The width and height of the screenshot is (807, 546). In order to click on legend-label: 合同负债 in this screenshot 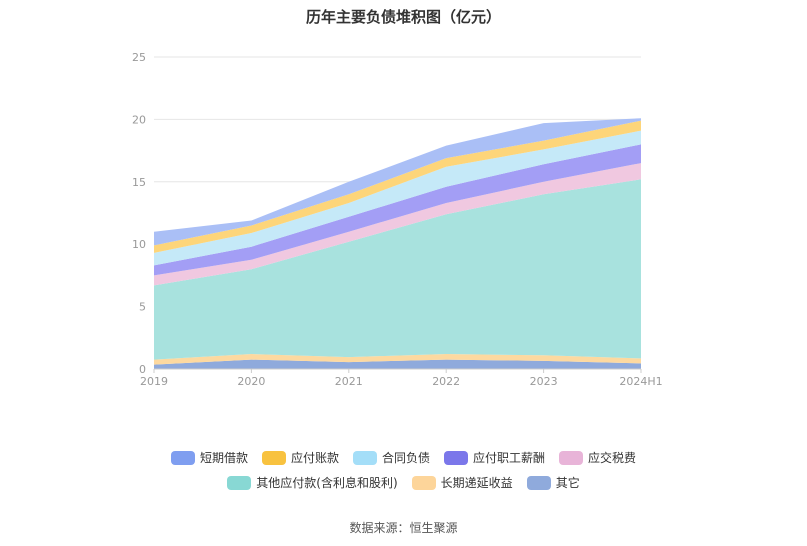, I will do `click(405, 458)`.